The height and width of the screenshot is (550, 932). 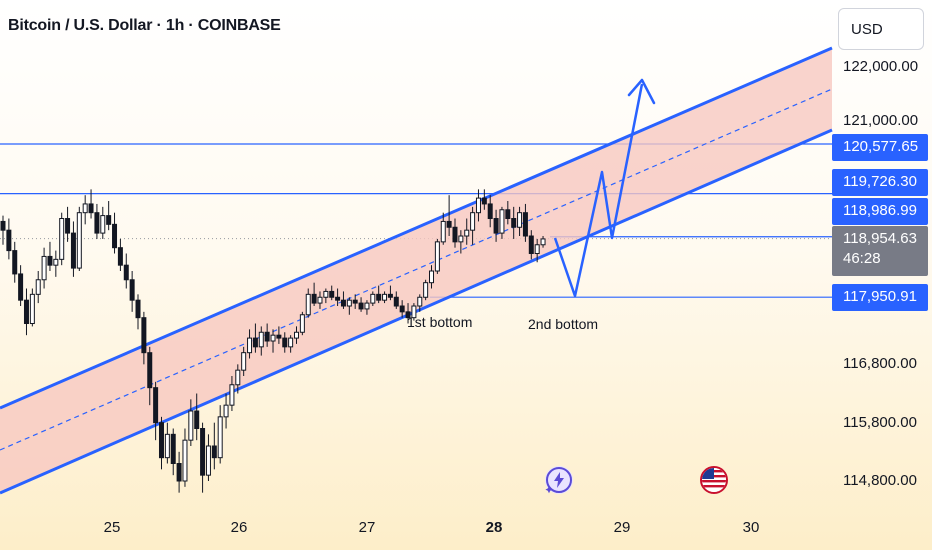 I want to click on currency-label: USD, so click(x=867, y=29).